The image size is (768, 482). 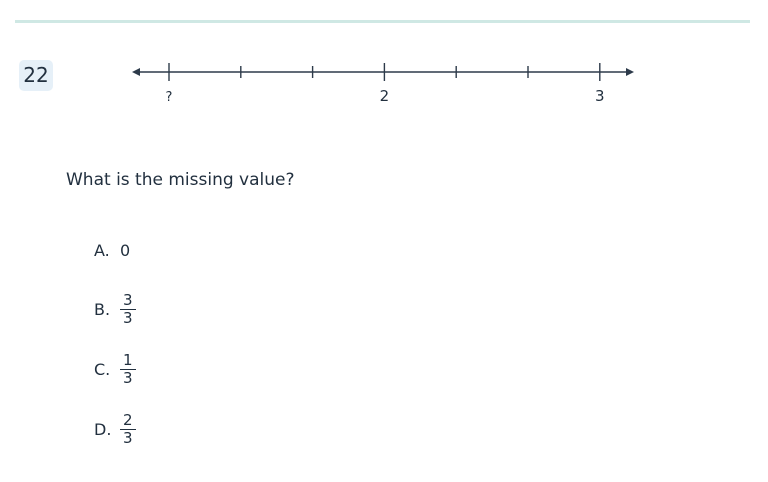 What do you see at coordinates (125, 250) in the screenshot?
I see `option-value: 0` at bounding box center [125, 250].